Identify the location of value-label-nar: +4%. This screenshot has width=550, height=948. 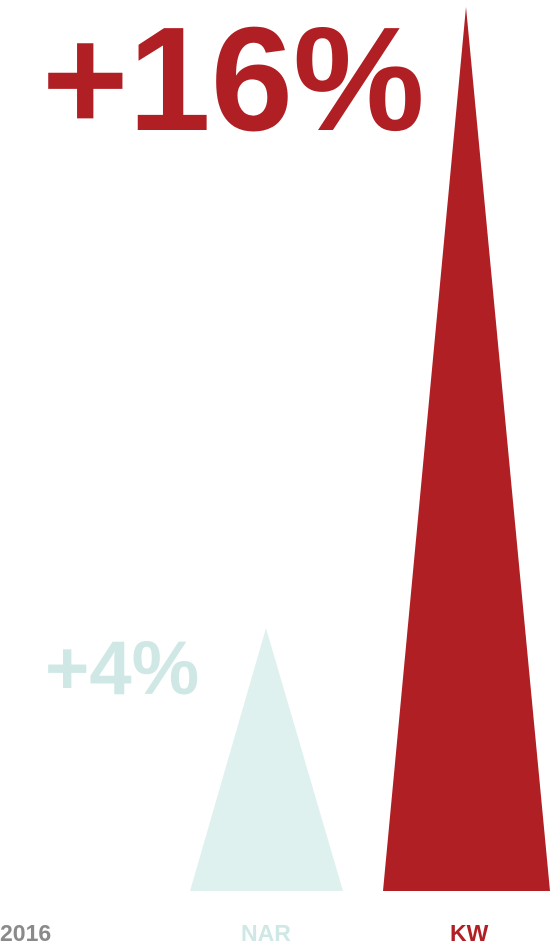
(122, 668).